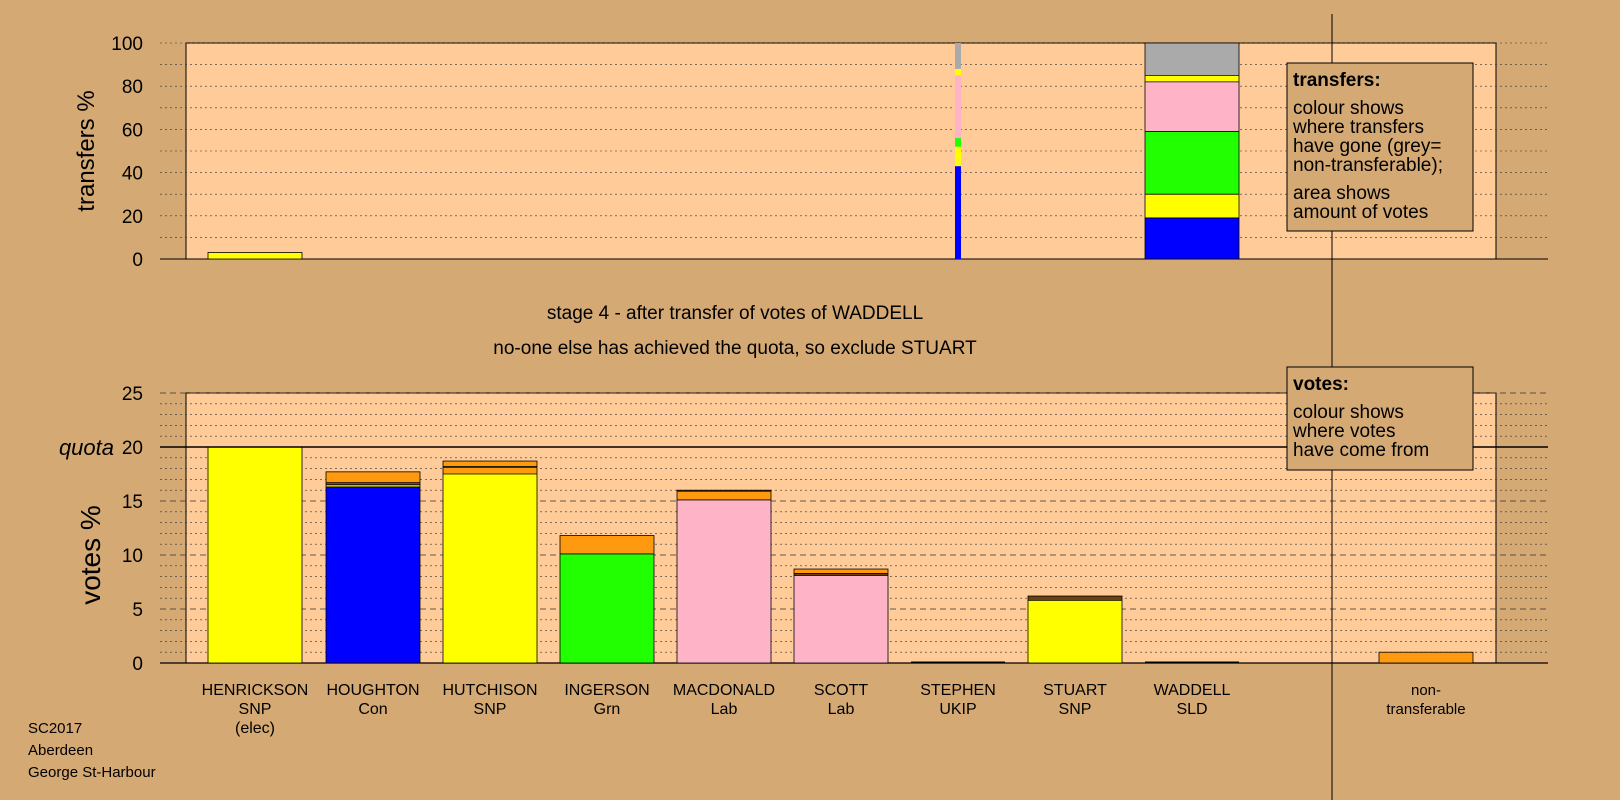 The image size is (1620, 800). Describe the element at coordinates (1360, 212) in the screenshot. I see `transfers-legend-line: amount of votes` at that location.